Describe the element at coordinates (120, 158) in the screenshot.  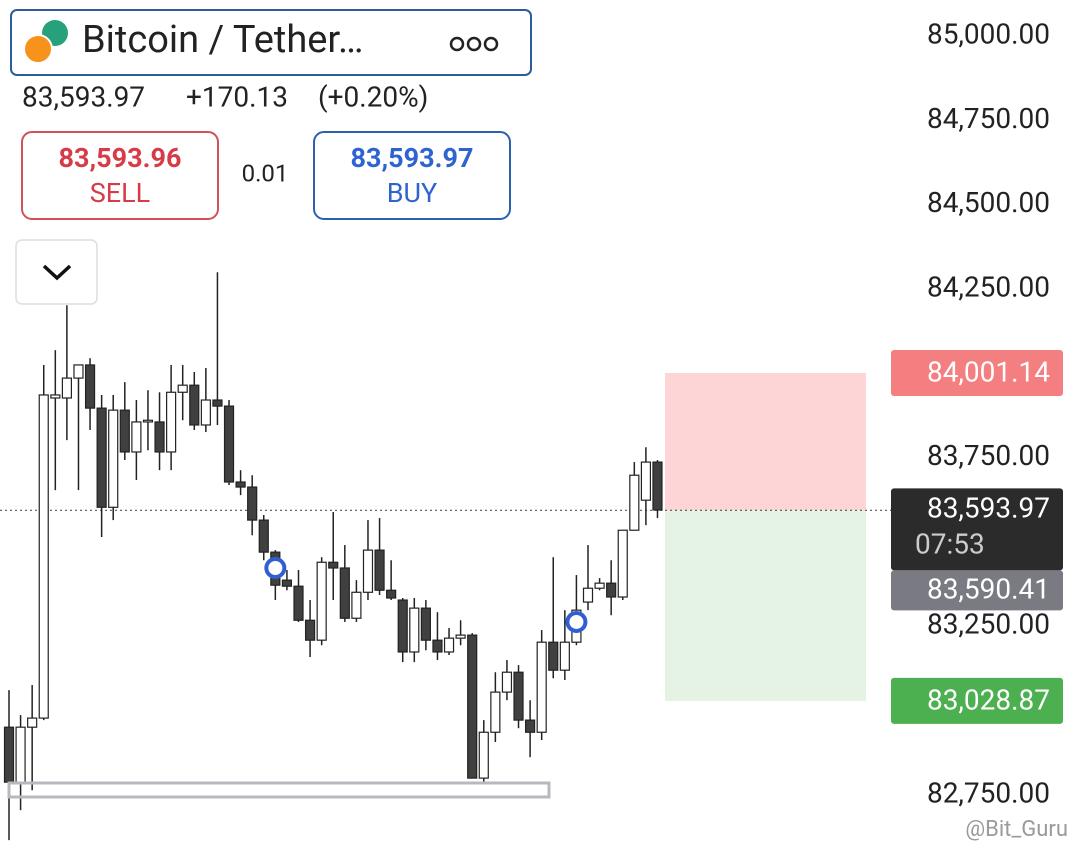
I see `sell-price: 83,593.96` at that location.